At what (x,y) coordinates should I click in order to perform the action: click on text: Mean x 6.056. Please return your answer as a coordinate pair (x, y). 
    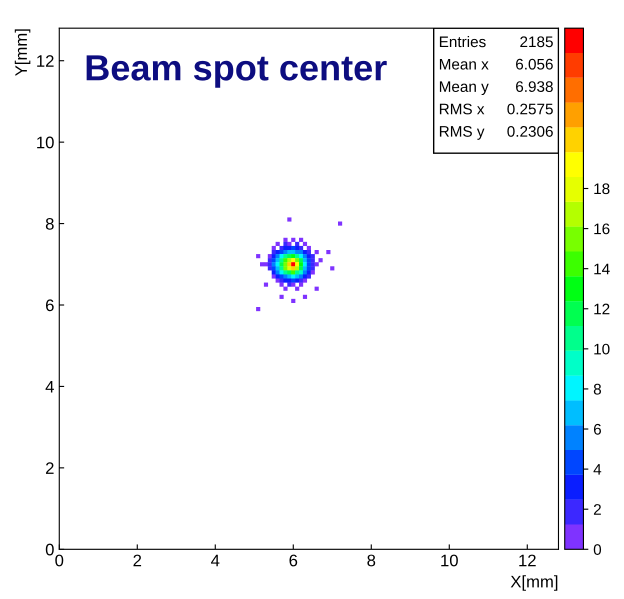
    Looking at the image, I should click on (496, 64).